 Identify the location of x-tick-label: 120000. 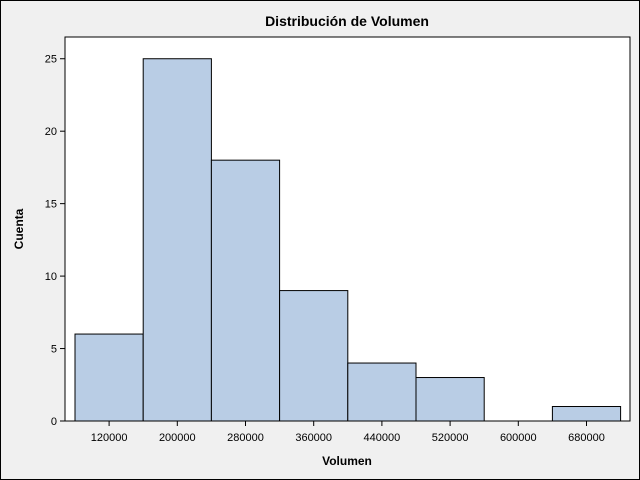
(109, 438).